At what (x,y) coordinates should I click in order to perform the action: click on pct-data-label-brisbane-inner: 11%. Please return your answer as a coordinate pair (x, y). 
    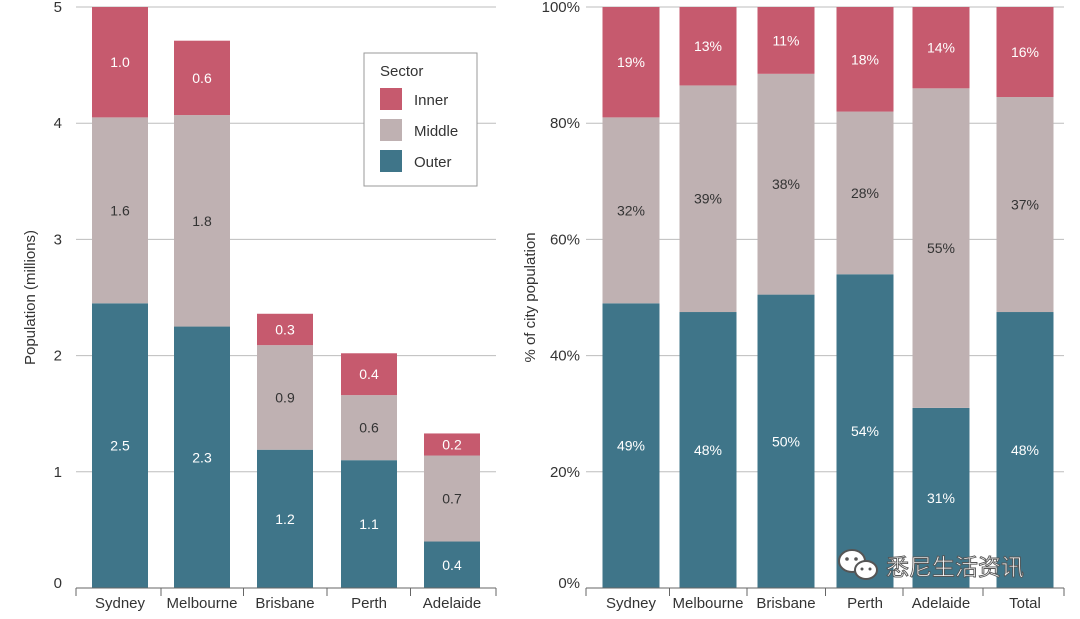
    Looking at the image, I should click on (786, 40).